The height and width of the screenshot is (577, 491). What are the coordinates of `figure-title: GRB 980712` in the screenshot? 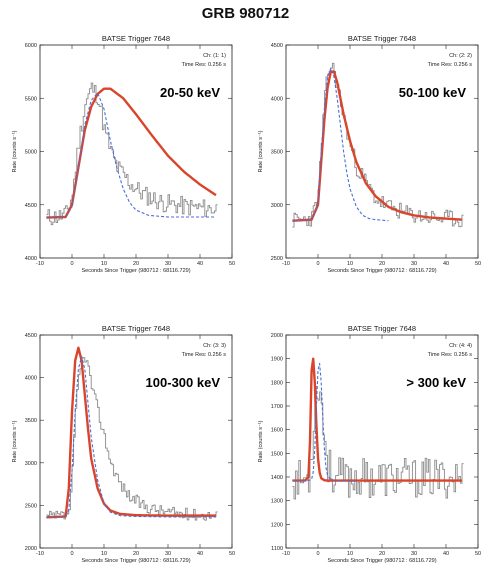 It's located at (245, 13).